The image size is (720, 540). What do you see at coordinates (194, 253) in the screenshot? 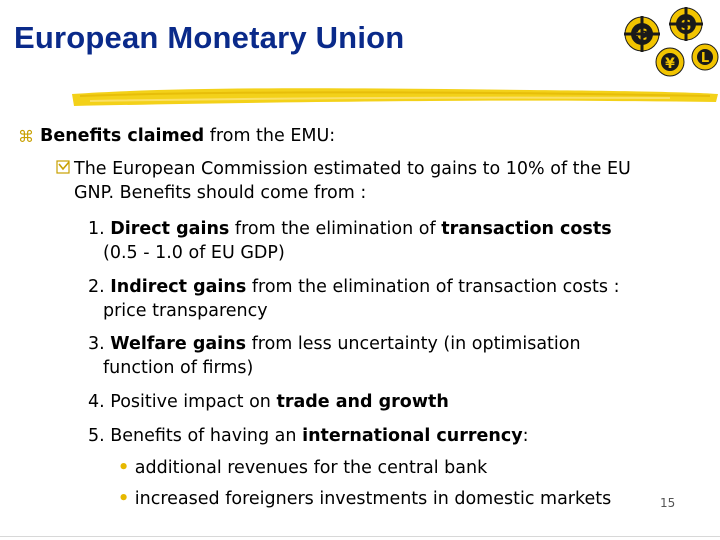
I see `list-item-1-cont: (0.5 - 1.0 of EU GDP)` at bounding box center [194, 253].